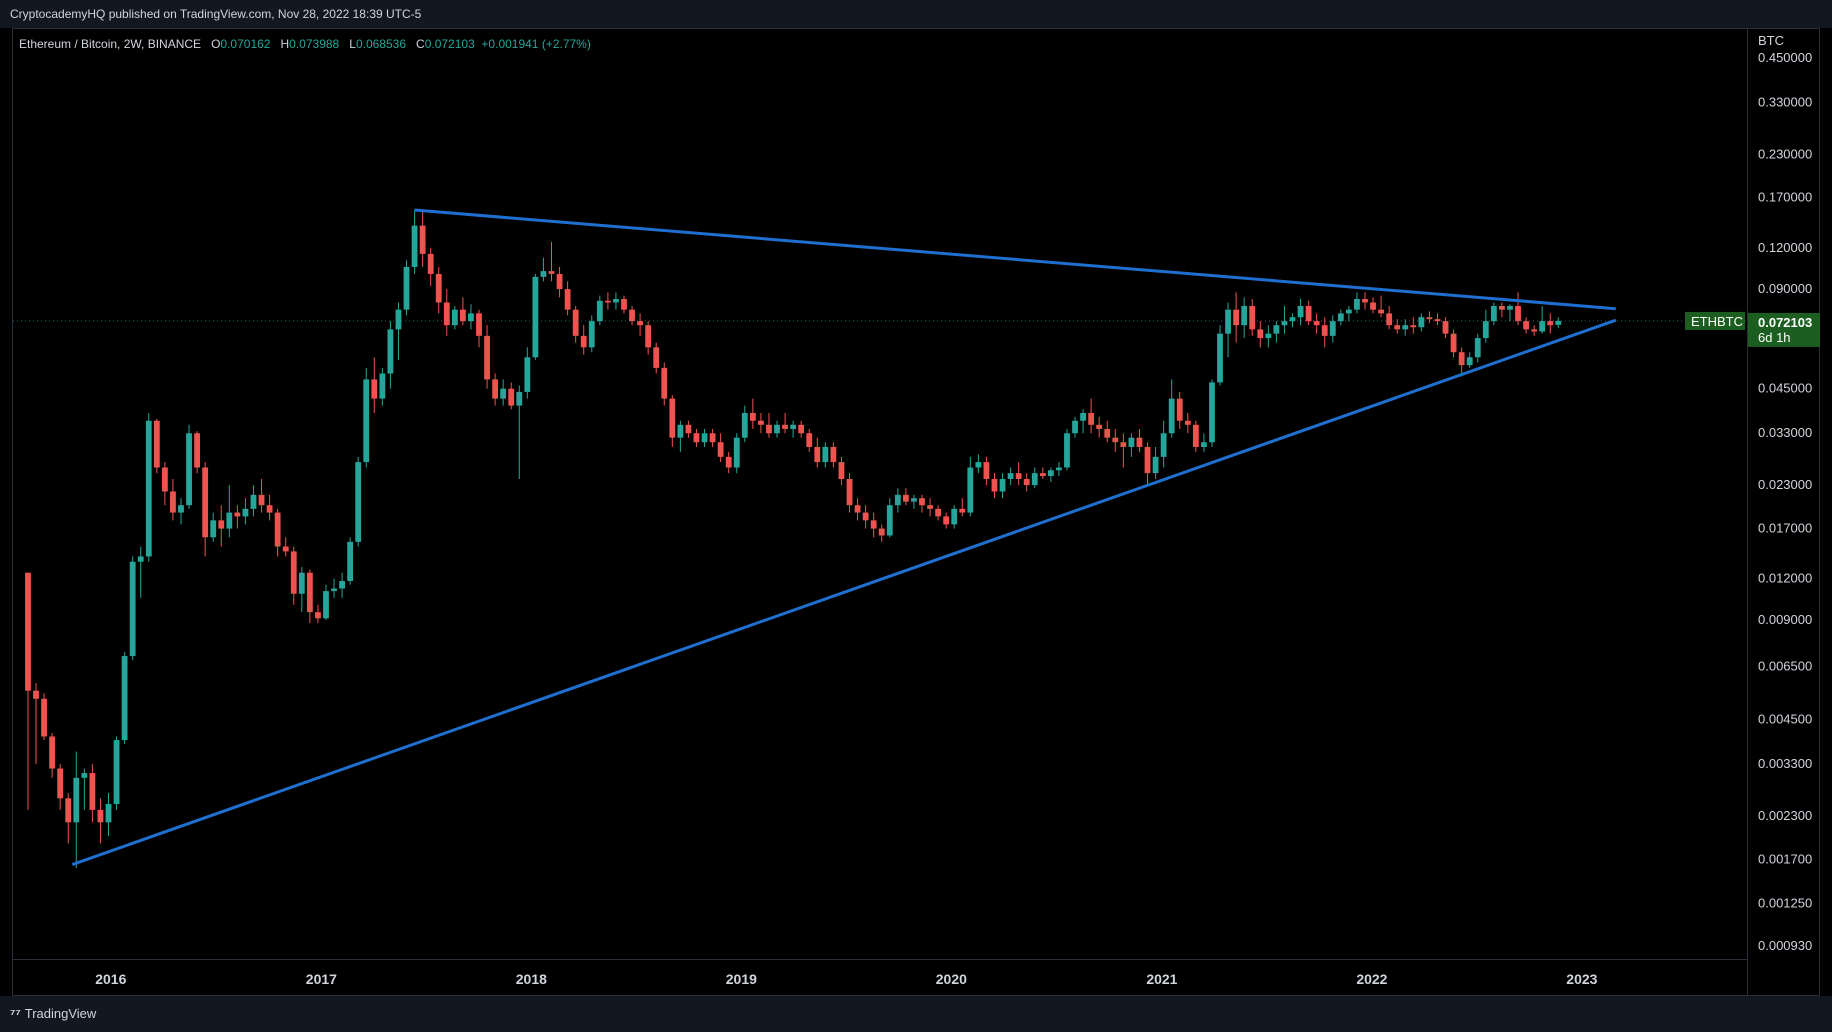 The width and height of the screenshot is (1832, 1032). I want to click on time-tick-label: 2017, so click(321, 979).